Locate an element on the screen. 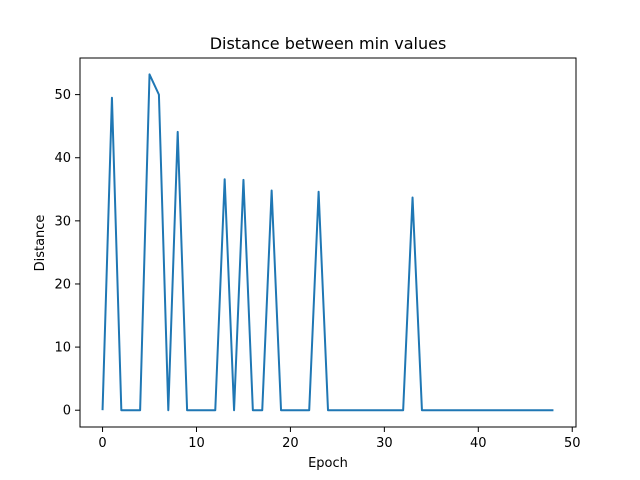 The width and height of the screenshot is (640, 480). y-axis-label: Distance is located at coordinates (40, 243).